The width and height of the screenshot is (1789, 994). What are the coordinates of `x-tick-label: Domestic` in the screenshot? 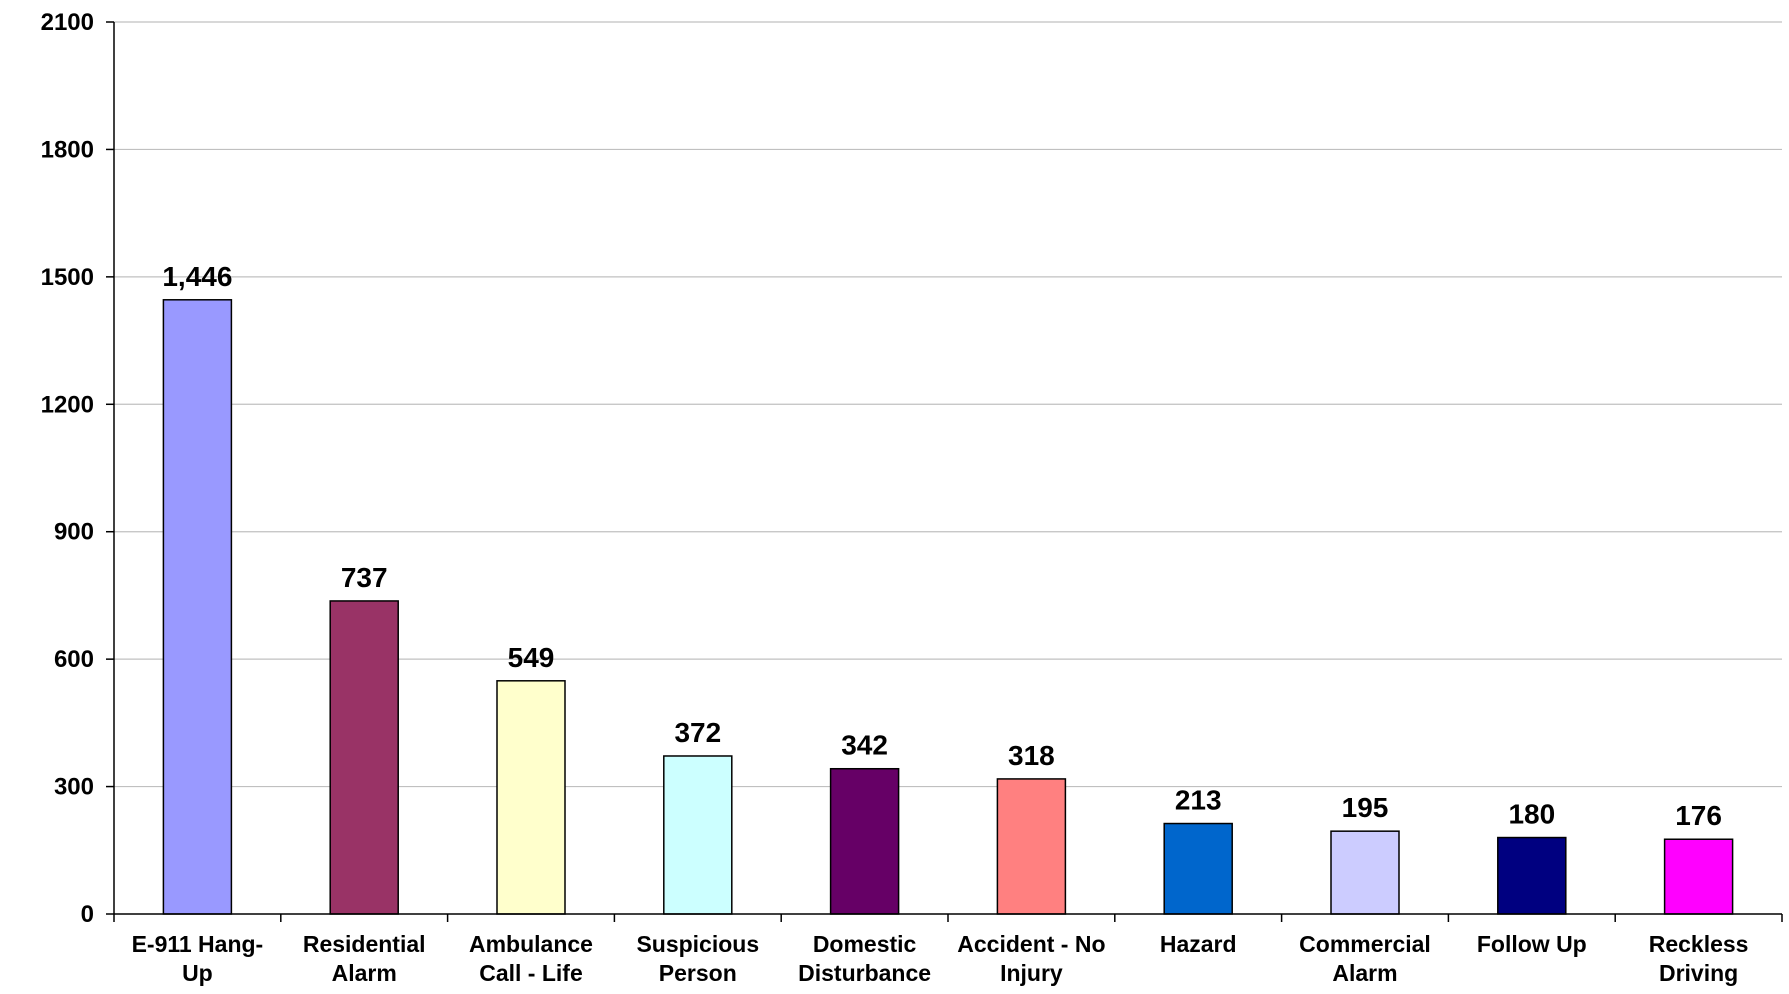 It's located at (865, 944).